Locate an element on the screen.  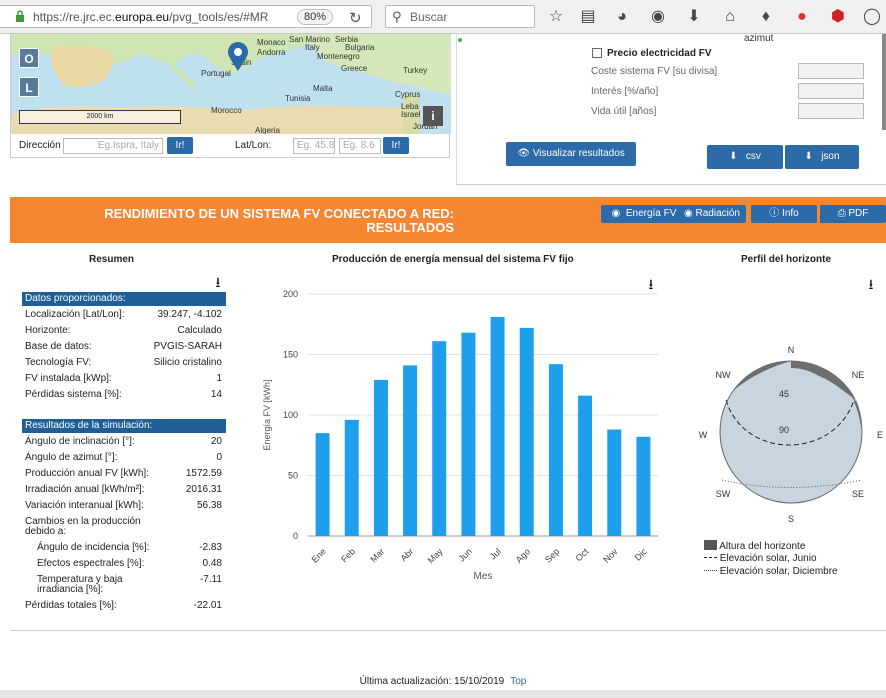
pdf-button: ⎙ PDF is located at coordinates (853, 214).